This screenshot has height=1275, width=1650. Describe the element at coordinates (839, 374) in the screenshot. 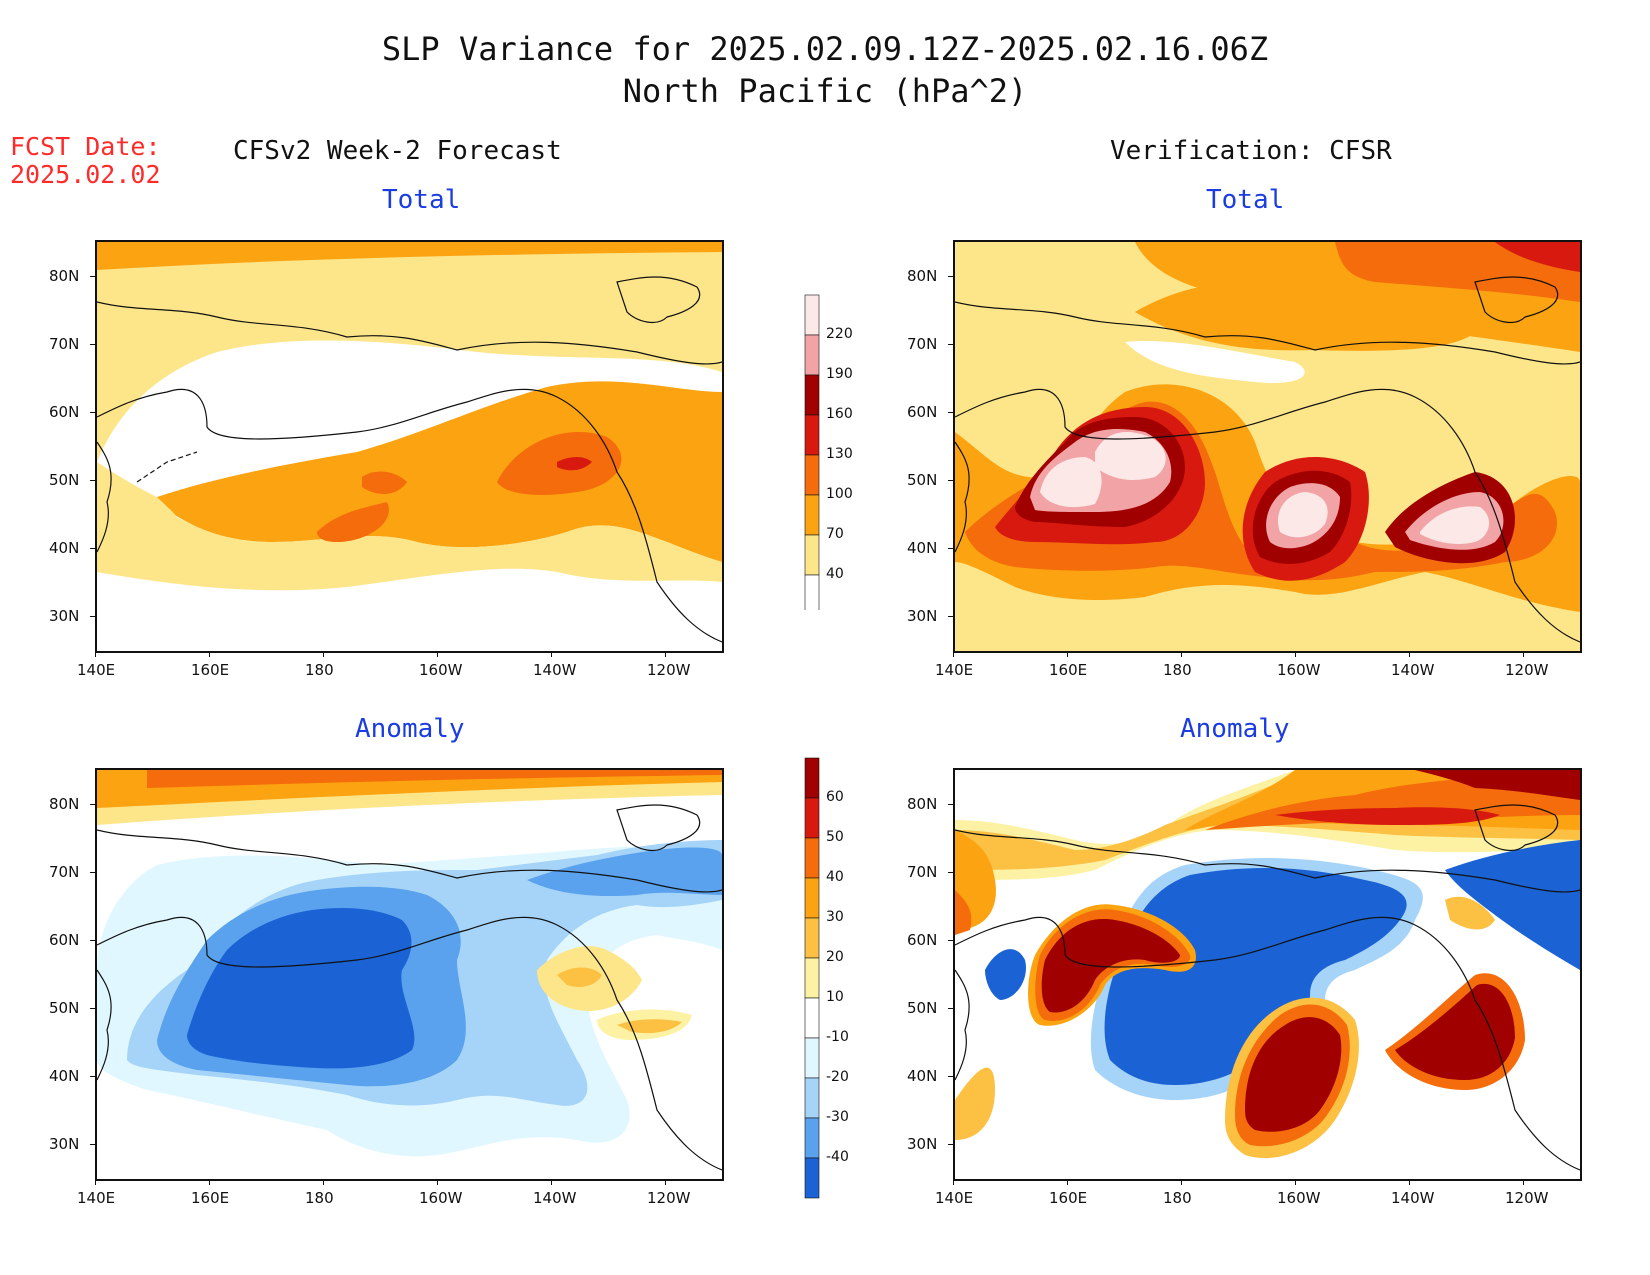

I see `colorbar-level-label: 190` at that location.